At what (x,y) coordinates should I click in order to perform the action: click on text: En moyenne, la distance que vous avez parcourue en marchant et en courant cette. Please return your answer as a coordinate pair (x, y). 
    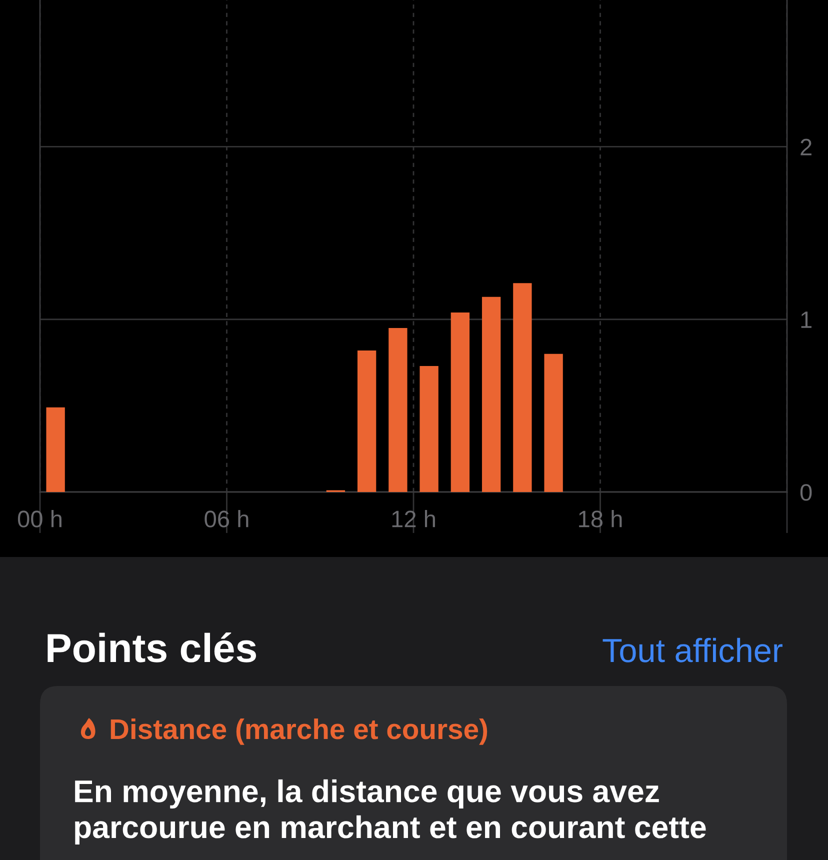
    Looking at the image, I should click on (390, 811).